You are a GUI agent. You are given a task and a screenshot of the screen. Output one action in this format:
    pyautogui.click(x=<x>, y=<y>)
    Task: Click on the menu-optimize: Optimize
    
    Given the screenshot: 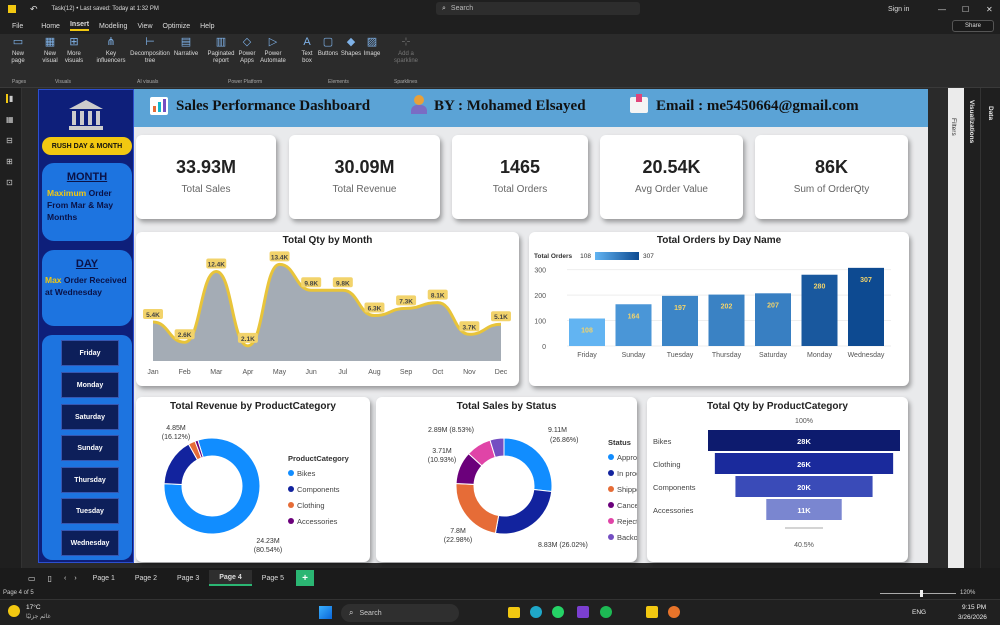 What is the action you would take?
    pyautogui.click(x=176, y=26)
    